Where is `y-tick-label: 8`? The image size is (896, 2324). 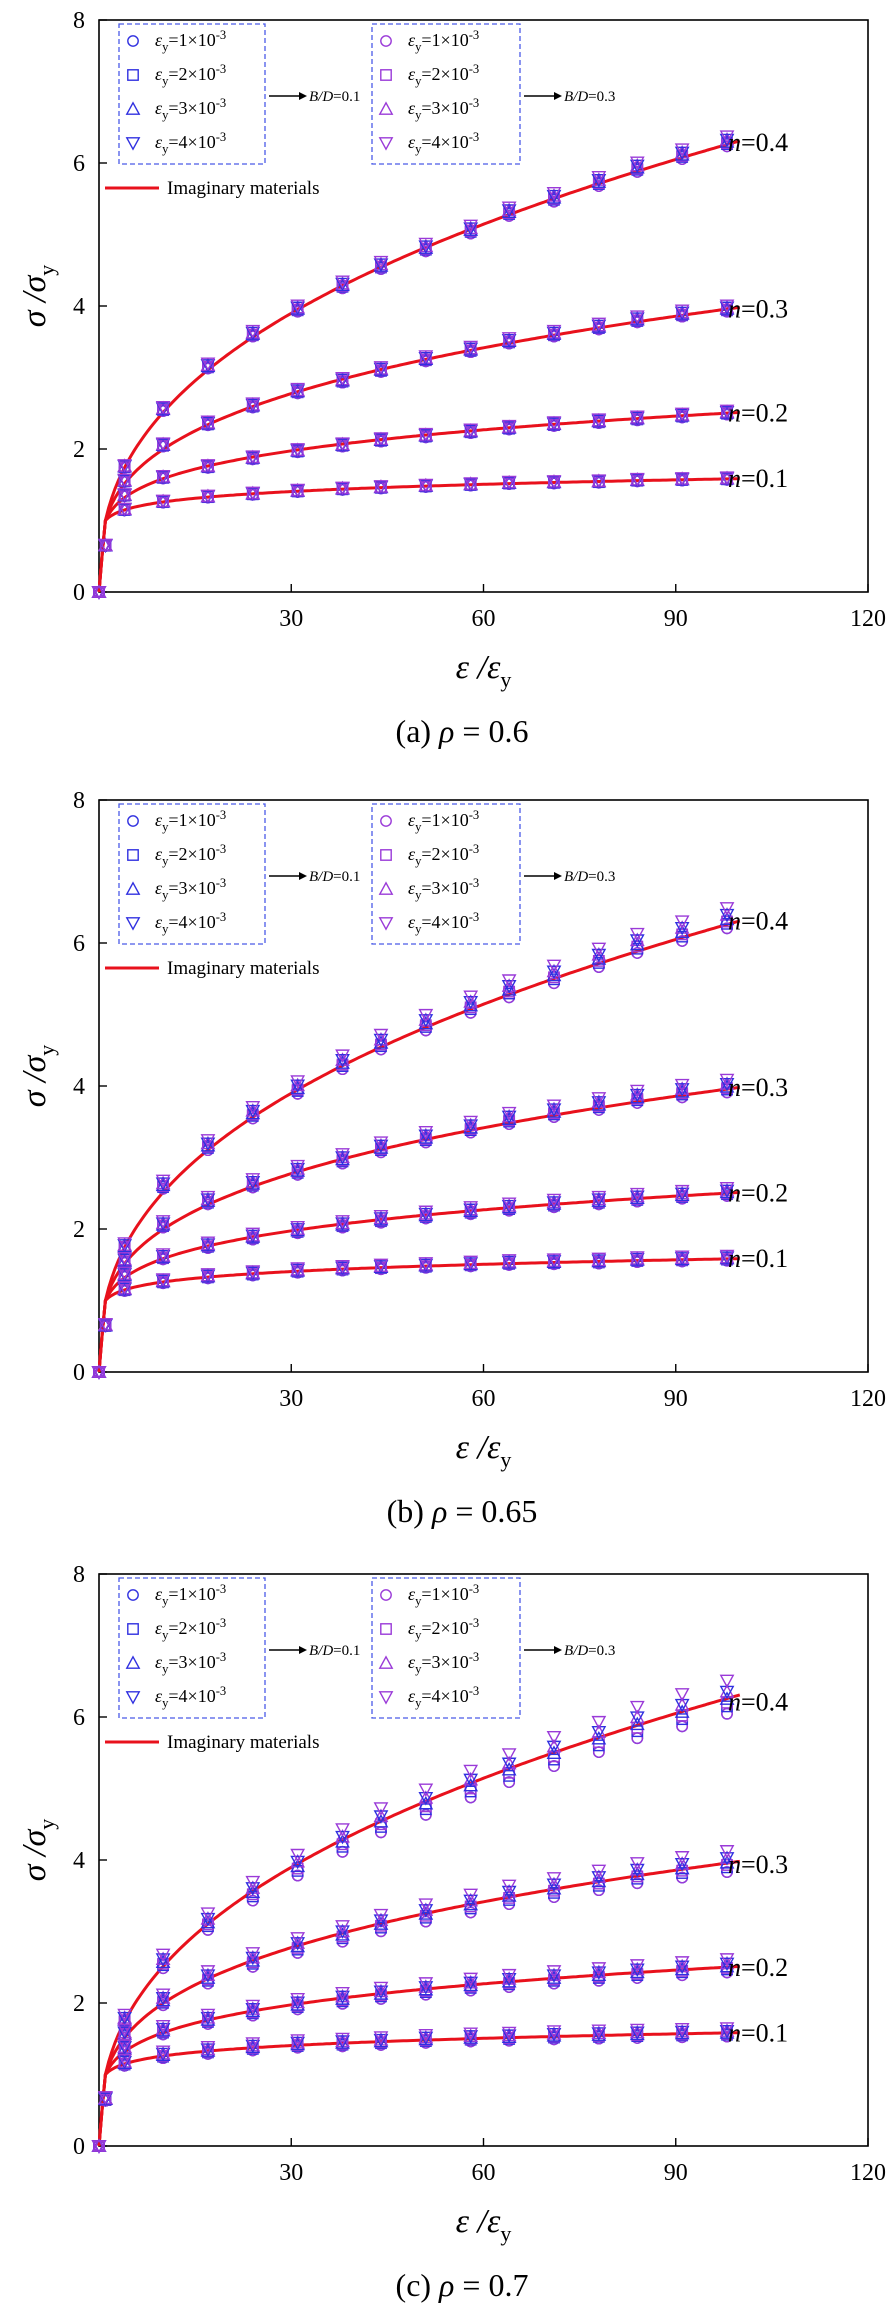 y-tick-label: 8 is located at coordinates (79, 1575).